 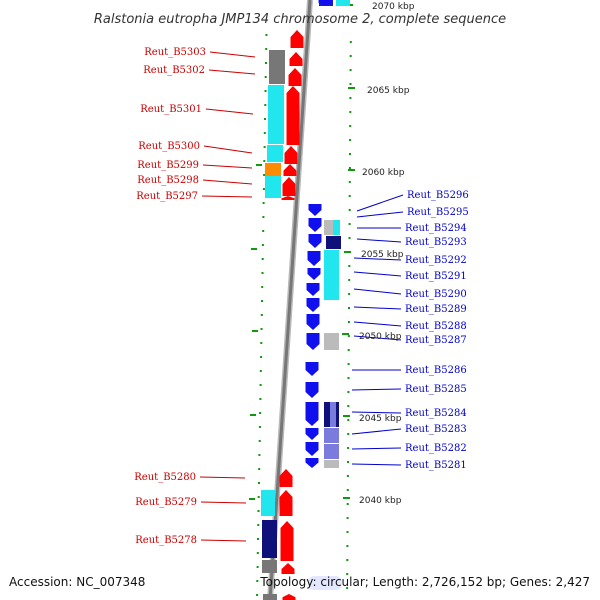 I want to click on scale-label: 2060 kbp, so click(x=383, y=173).